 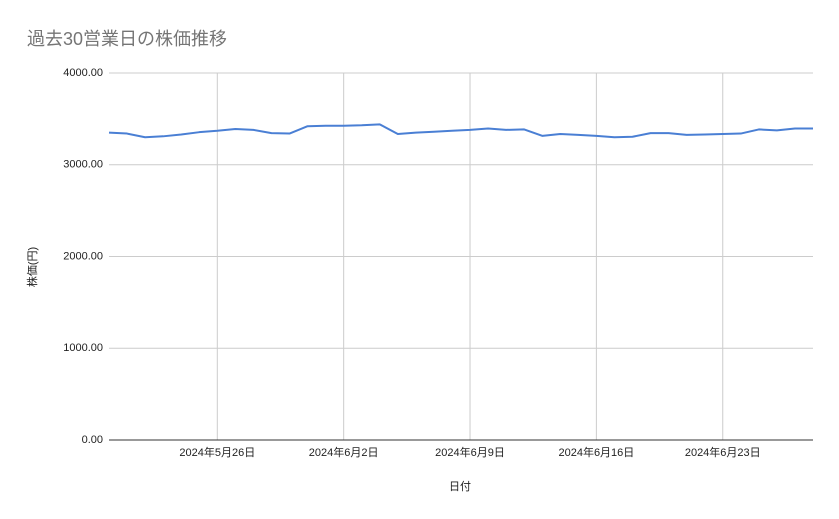 What do you see at coordinates (460, 131) in the screenshot?
I see `line-series` at bounding box center [460, 131].